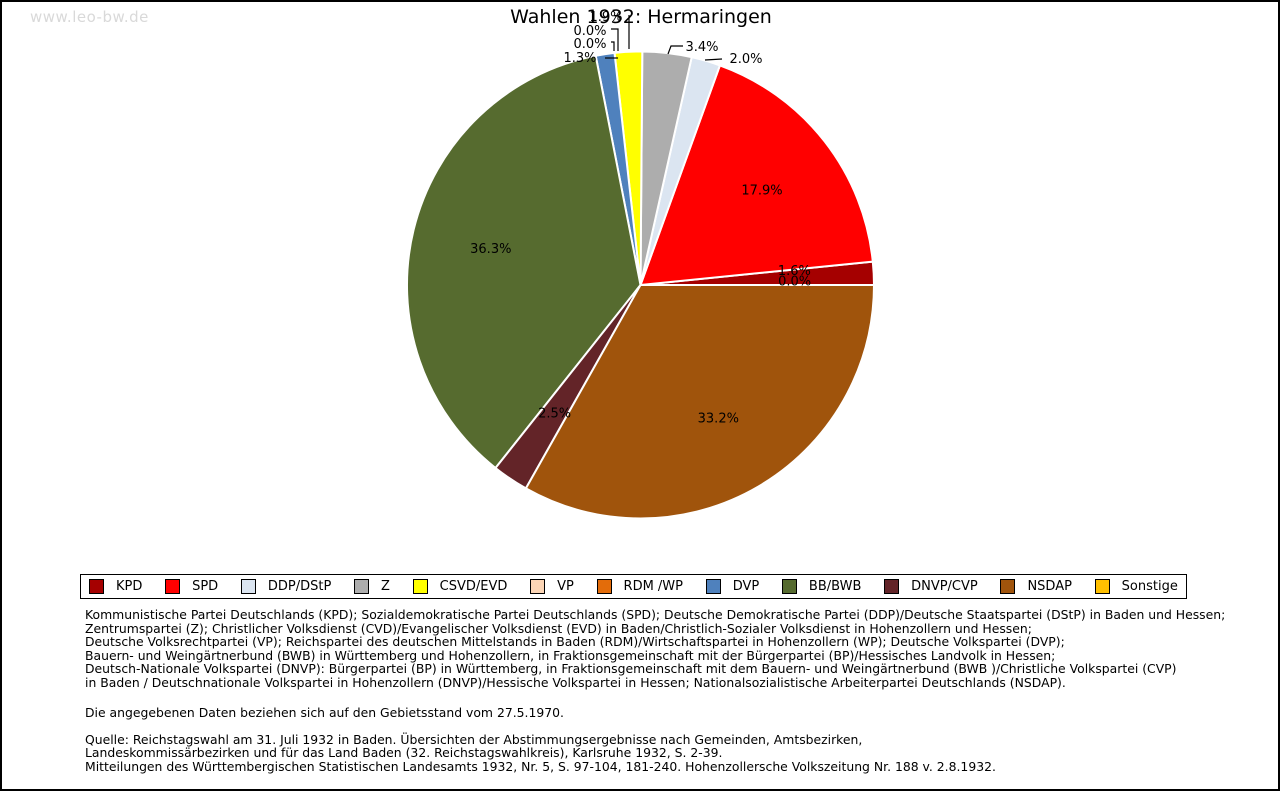 This screenshot has height=791, width=1280. What do you see at coordinates (490, 249) in the screenshot?
I see `pie-label-bb-bwb: 36.3%` at bounding box center [490, 249].